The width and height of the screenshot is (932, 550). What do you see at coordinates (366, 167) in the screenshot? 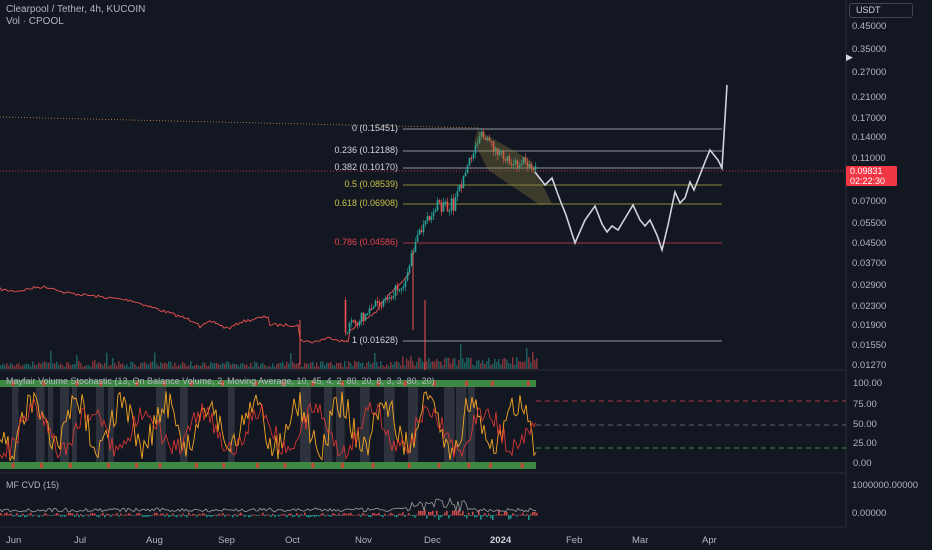
I see `fib-level-label: 0.382 (0.10170)` at bounding box center [366, 167].